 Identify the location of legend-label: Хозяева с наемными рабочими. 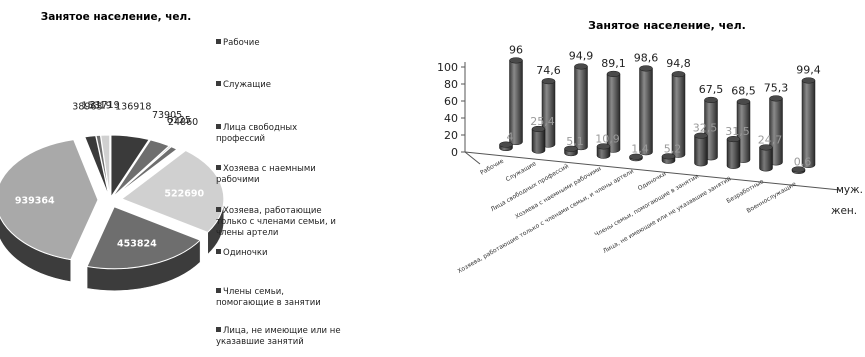
(266, 174).